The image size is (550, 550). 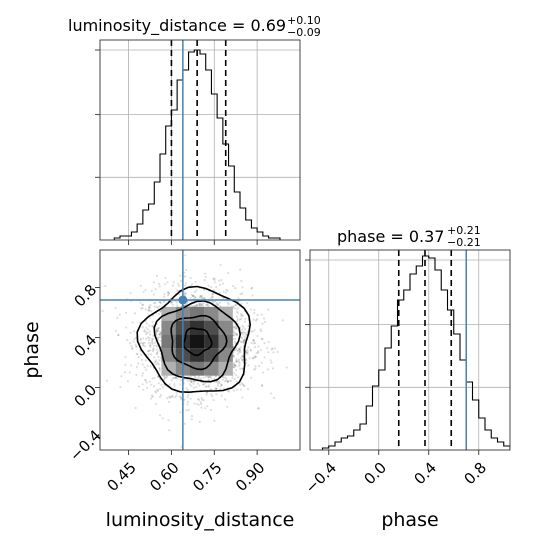 What do you see at coordinates (475, 474) in the screenshot?
I see `hist-phase-xtick-label-3: 0.8` at bounding box center [475, 474].